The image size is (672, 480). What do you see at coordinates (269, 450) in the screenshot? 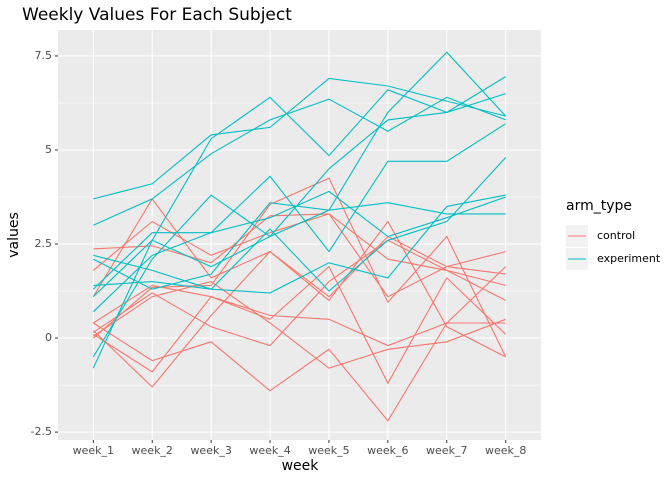
I see `x-tick-label: week_4` at bounding box center [269, 450].